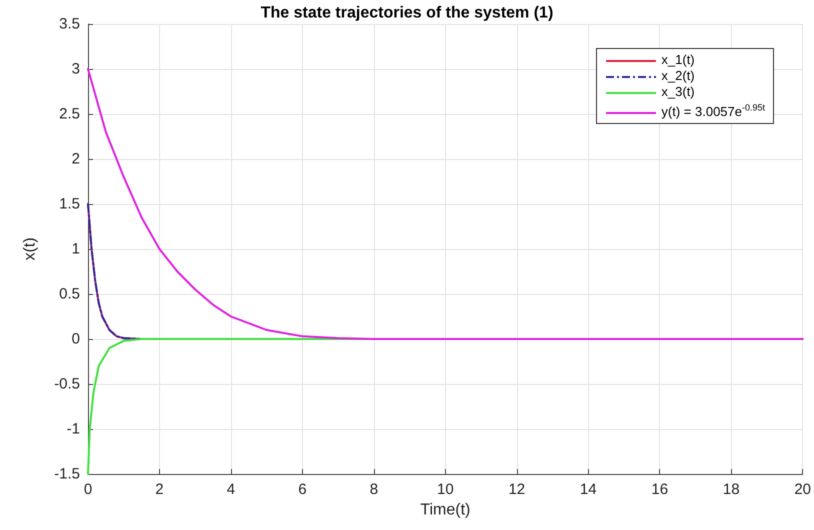 This screenshot has width=814, height=530. What do you see at coordinates (69, 24) in the screenshot?
I see `y-tick-label: 3.5` at bounding box center [69, 24].